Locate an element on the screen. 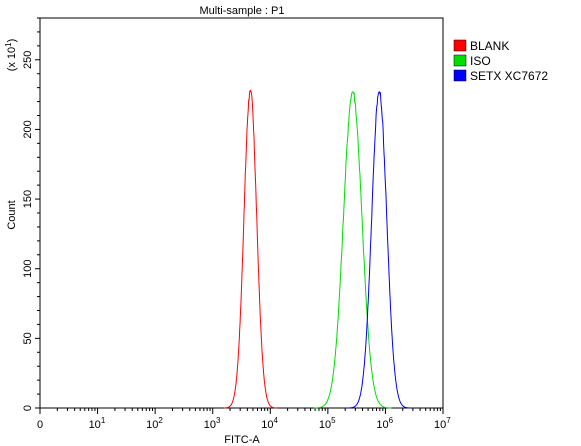 This screenshot has height=446, width=581. y-multiplier-label: (x 101) is located at coordinates (11, 55).